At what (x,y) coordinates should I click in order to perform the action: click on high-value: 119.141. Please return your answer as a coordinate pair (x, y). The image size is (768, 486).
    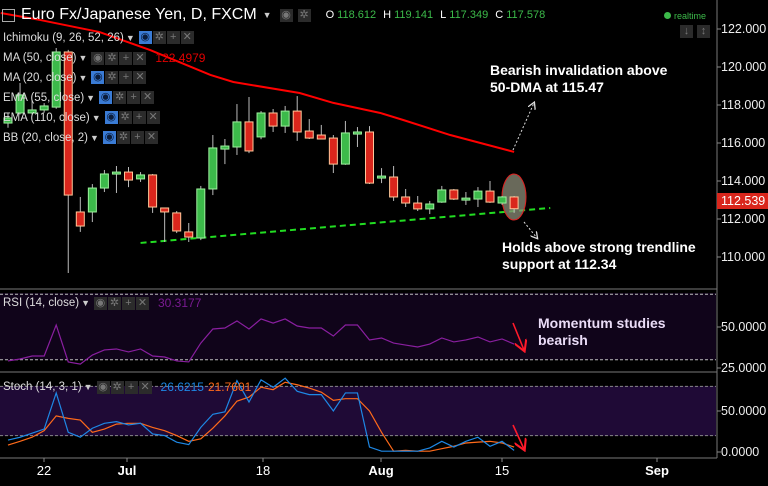
    Looking at the image, I should click on (414, 15).